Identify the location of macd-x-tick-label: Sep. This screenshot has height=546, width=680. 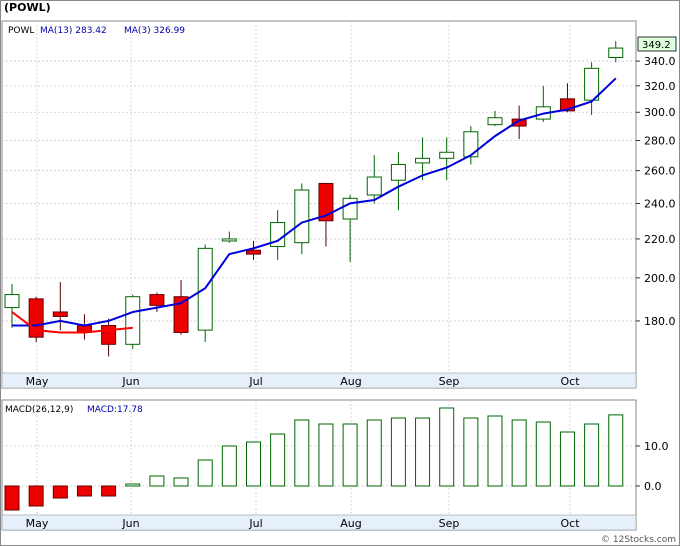
(449, 523).